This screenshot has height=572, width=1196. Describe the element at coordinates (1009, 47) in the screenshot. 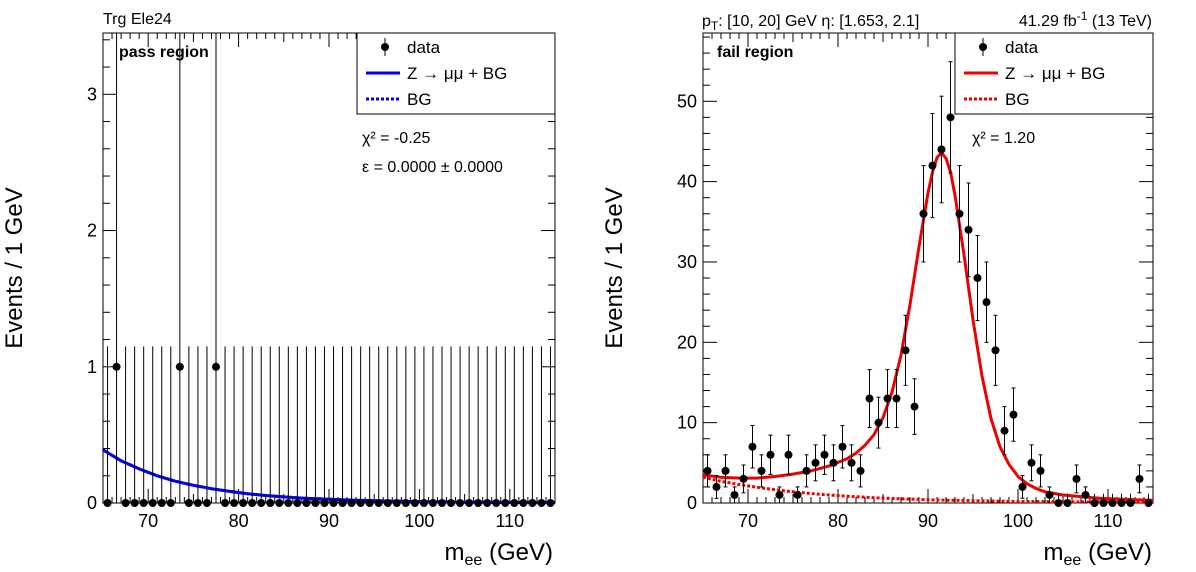

I see `legend-entry-data: data` at that location.